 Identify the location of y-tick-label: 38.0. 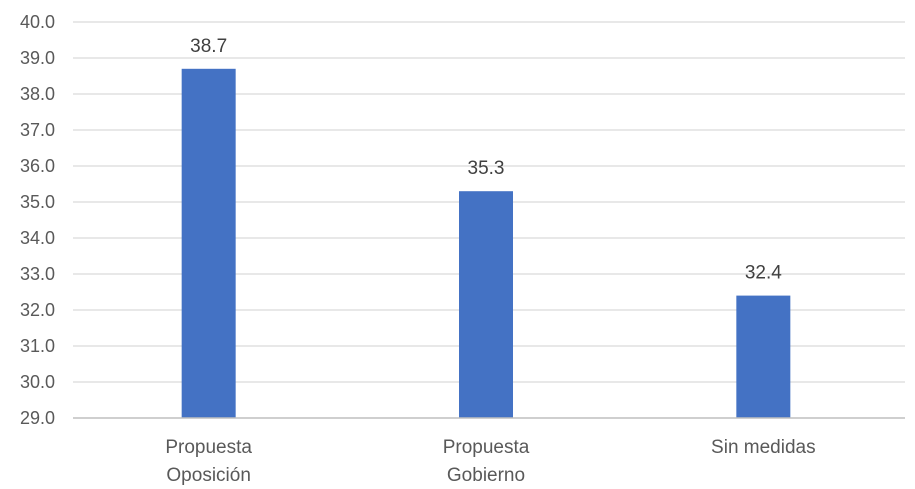
(37, 94).